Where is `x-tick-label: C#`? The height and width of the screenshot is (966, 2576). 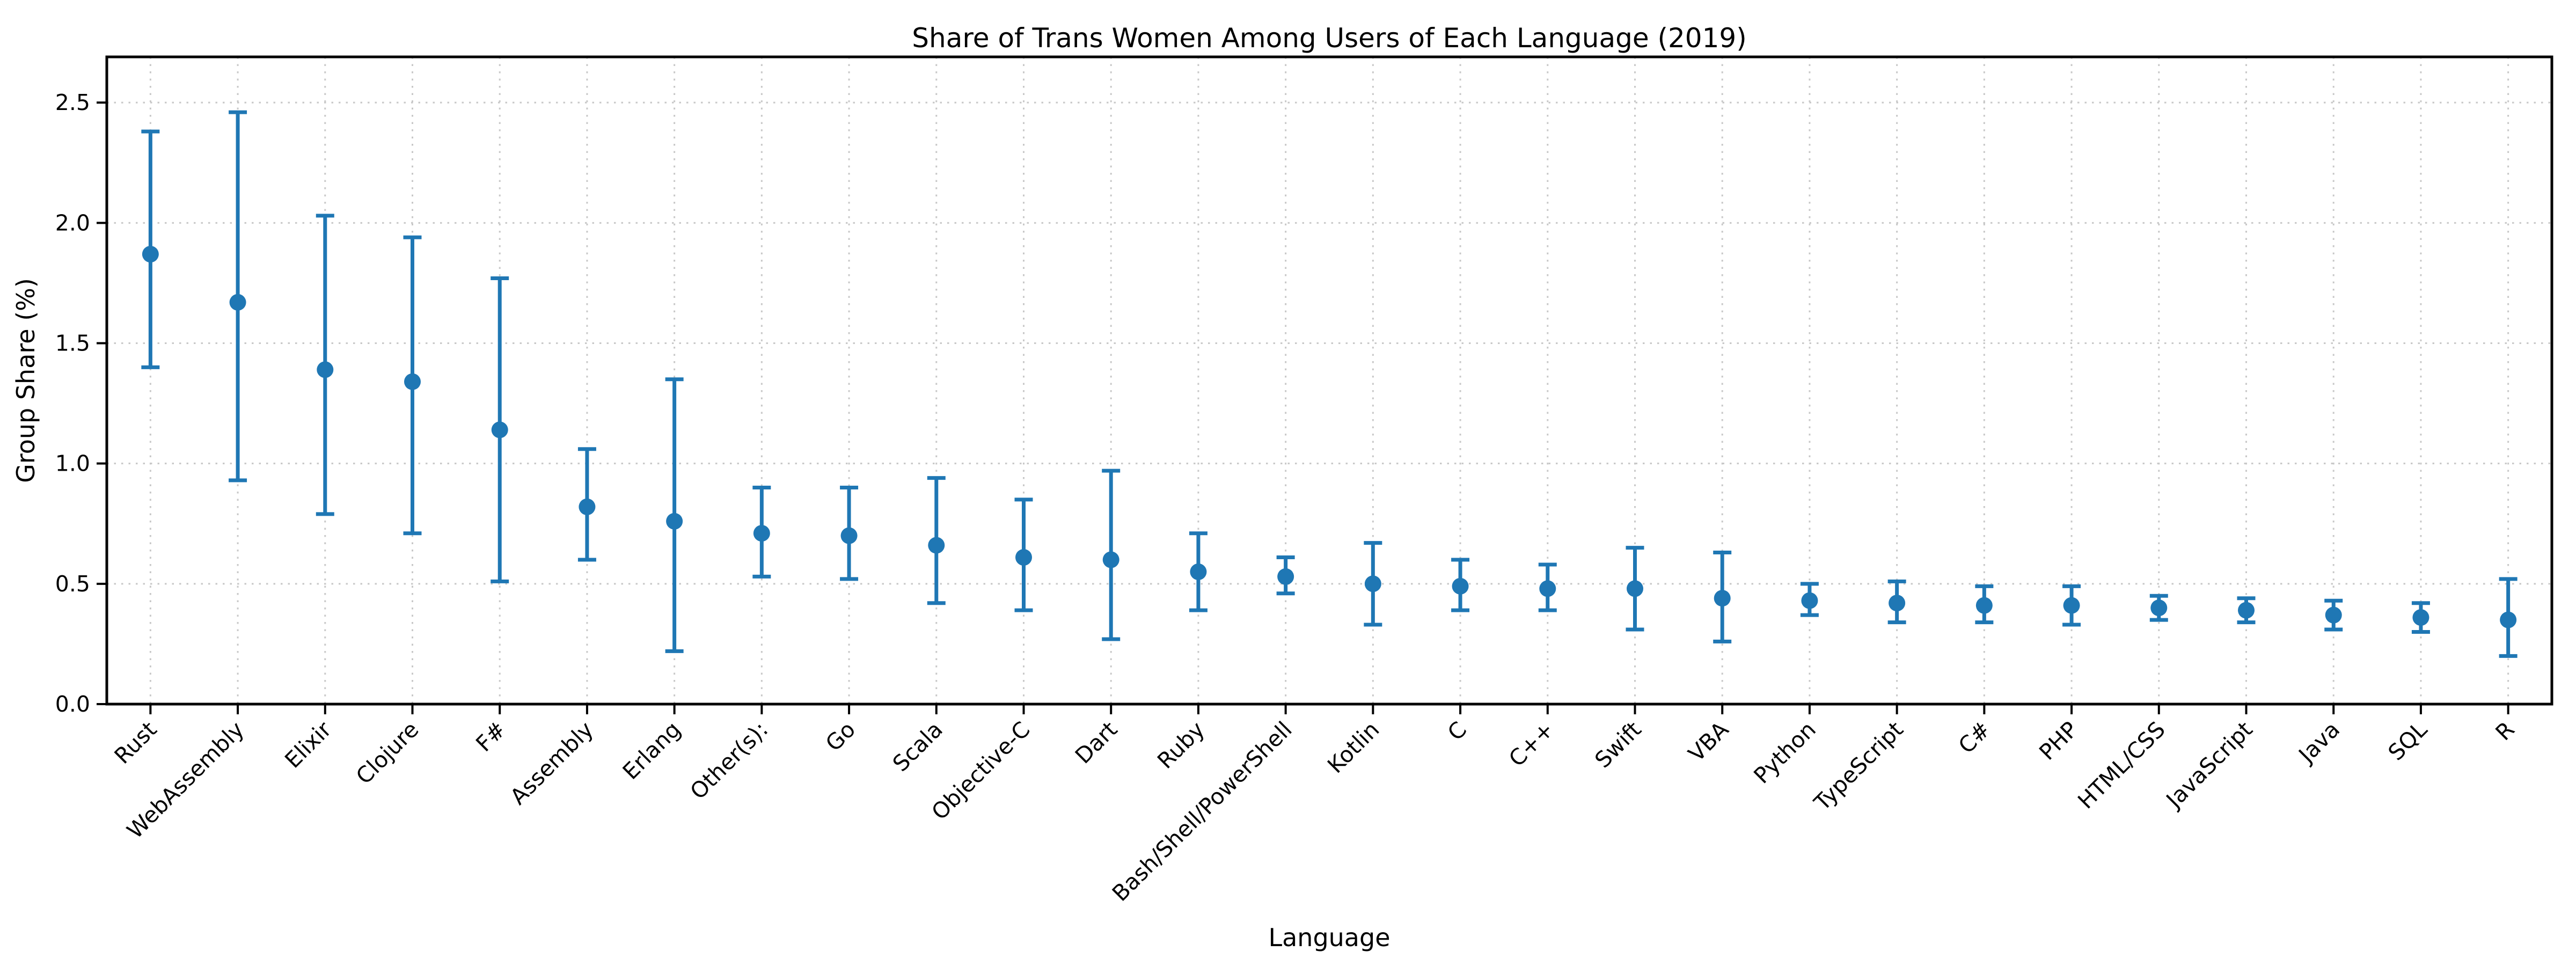 x-tick-label: C# is located at coordinates (1974, 737).